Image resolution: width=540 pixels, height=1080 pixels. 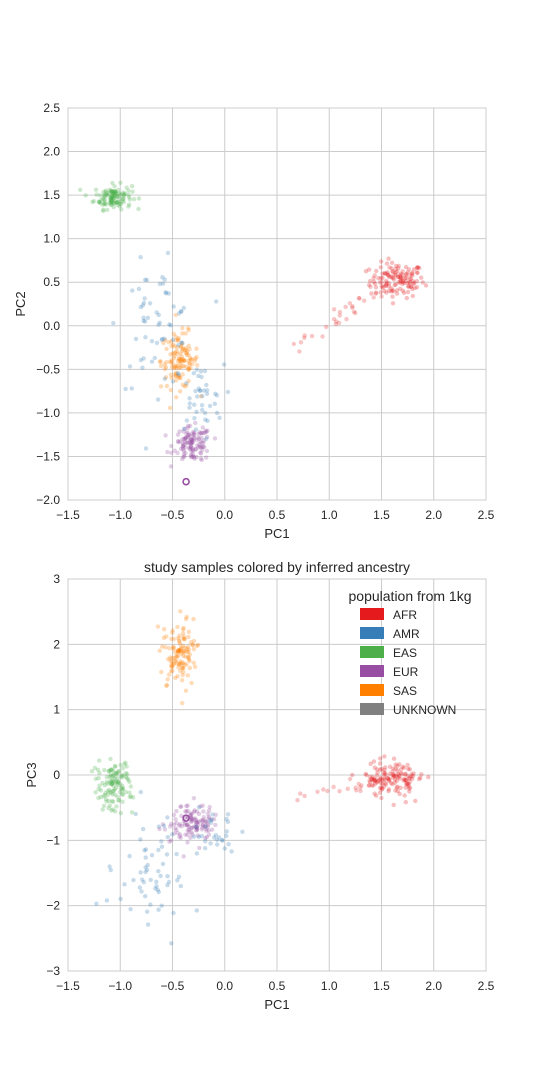 What do you see at coordinates (277, 986) in the screenshot?
I see `x-tick-label: 0.5` at bounding box center [277, 986].